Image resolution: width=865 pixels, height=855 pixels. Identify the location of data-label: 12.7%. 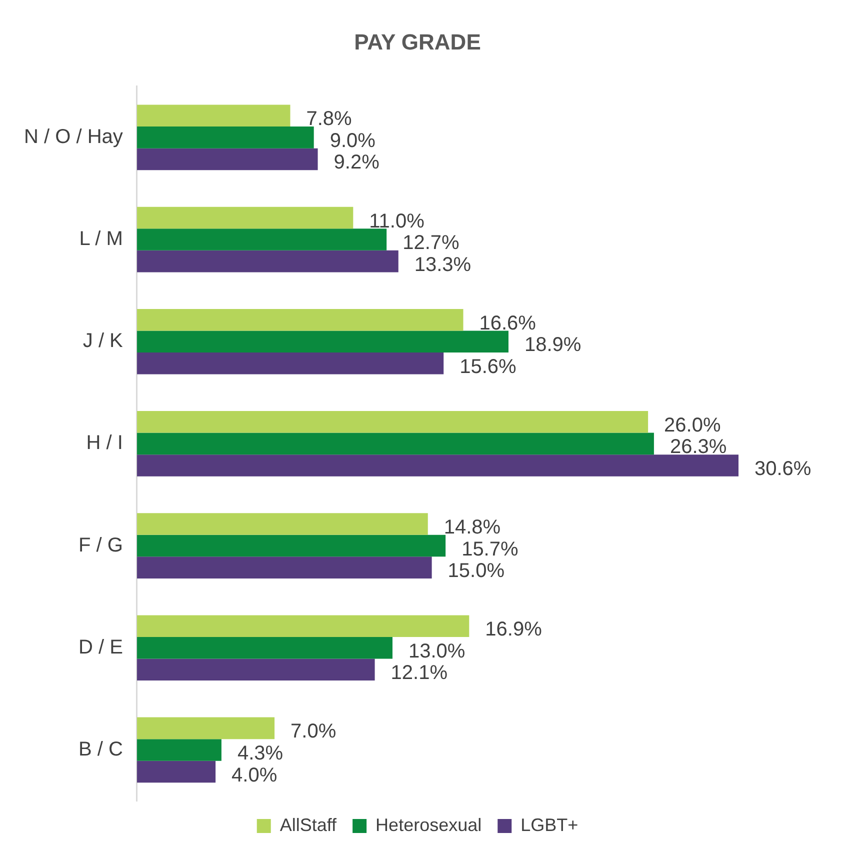
(431, 243).